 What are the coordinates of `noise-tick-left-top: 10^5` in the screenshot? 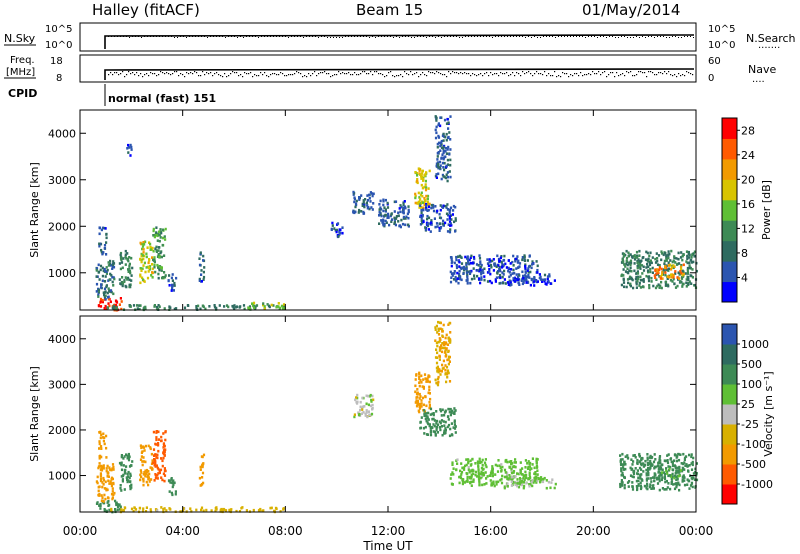 It's located at (58, 29).